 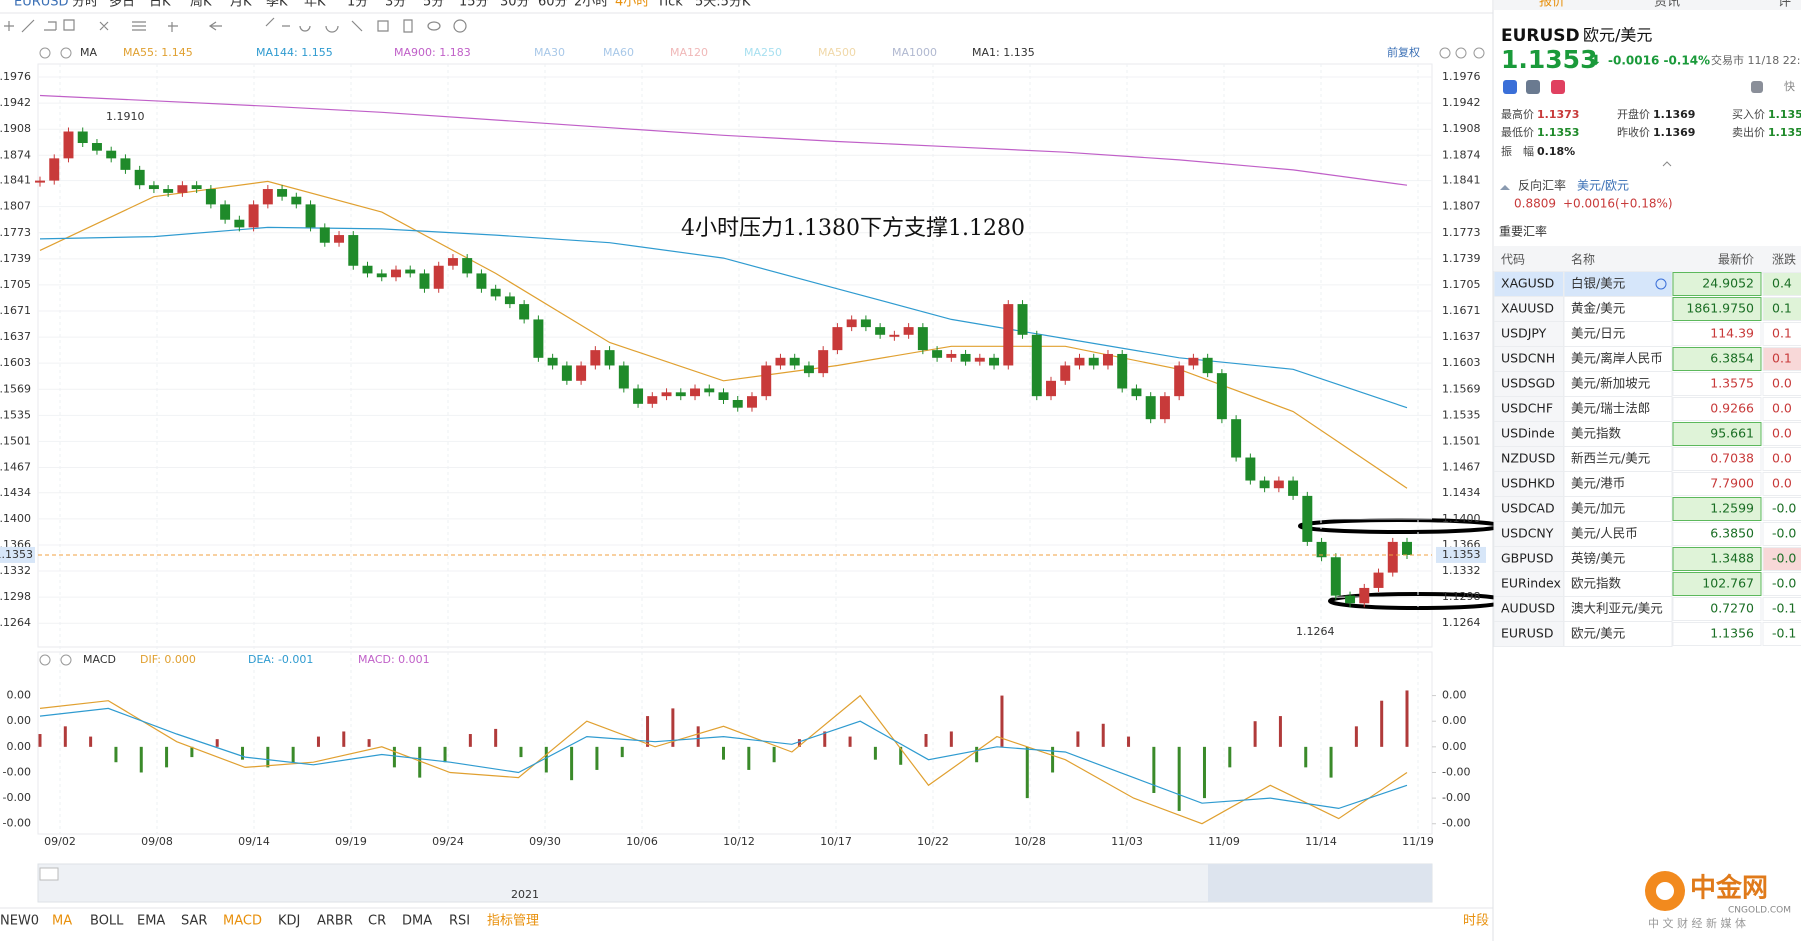 What do you see at coordinates (335, 921) in the screenshot?
I see `indicator-tab: ARBR` at bounding box center [335, 921].